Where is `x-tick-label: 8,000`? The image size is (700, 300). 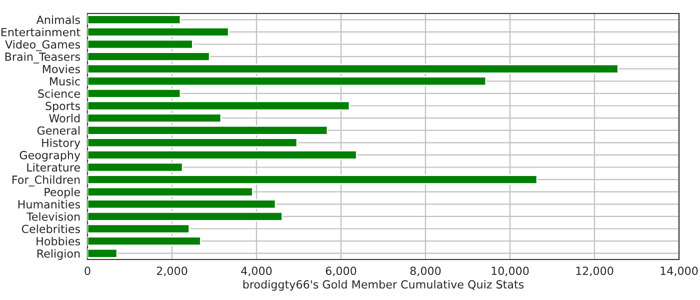
x-tick-label: 8,000 is located at coordinates (425, 271).